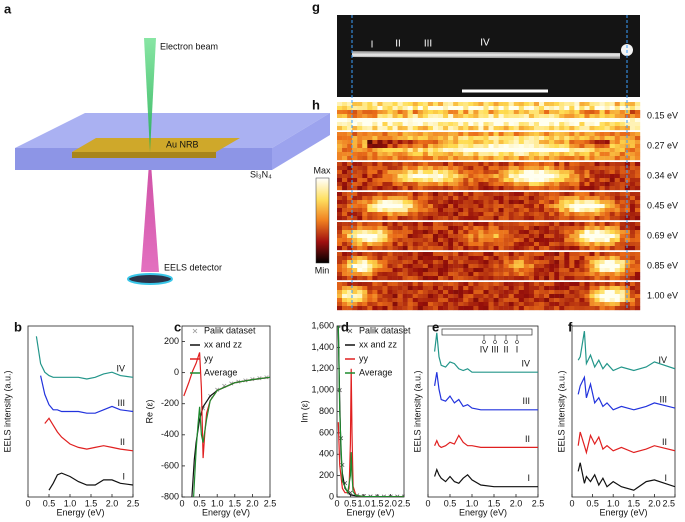  Describe the element at coordinates (217, 503) in the screenshot. I see `x-tick-label: 1.0` at that location.